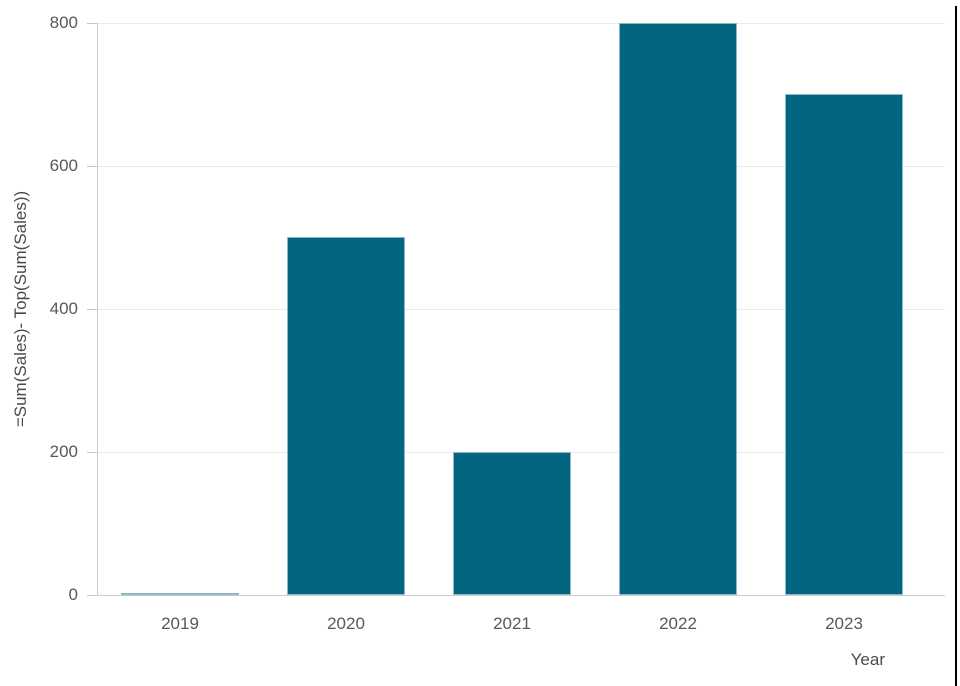  Describe the element at coordinates (63, 165) in the screenshot. I see `y-tick-label-600: 600` at that location.